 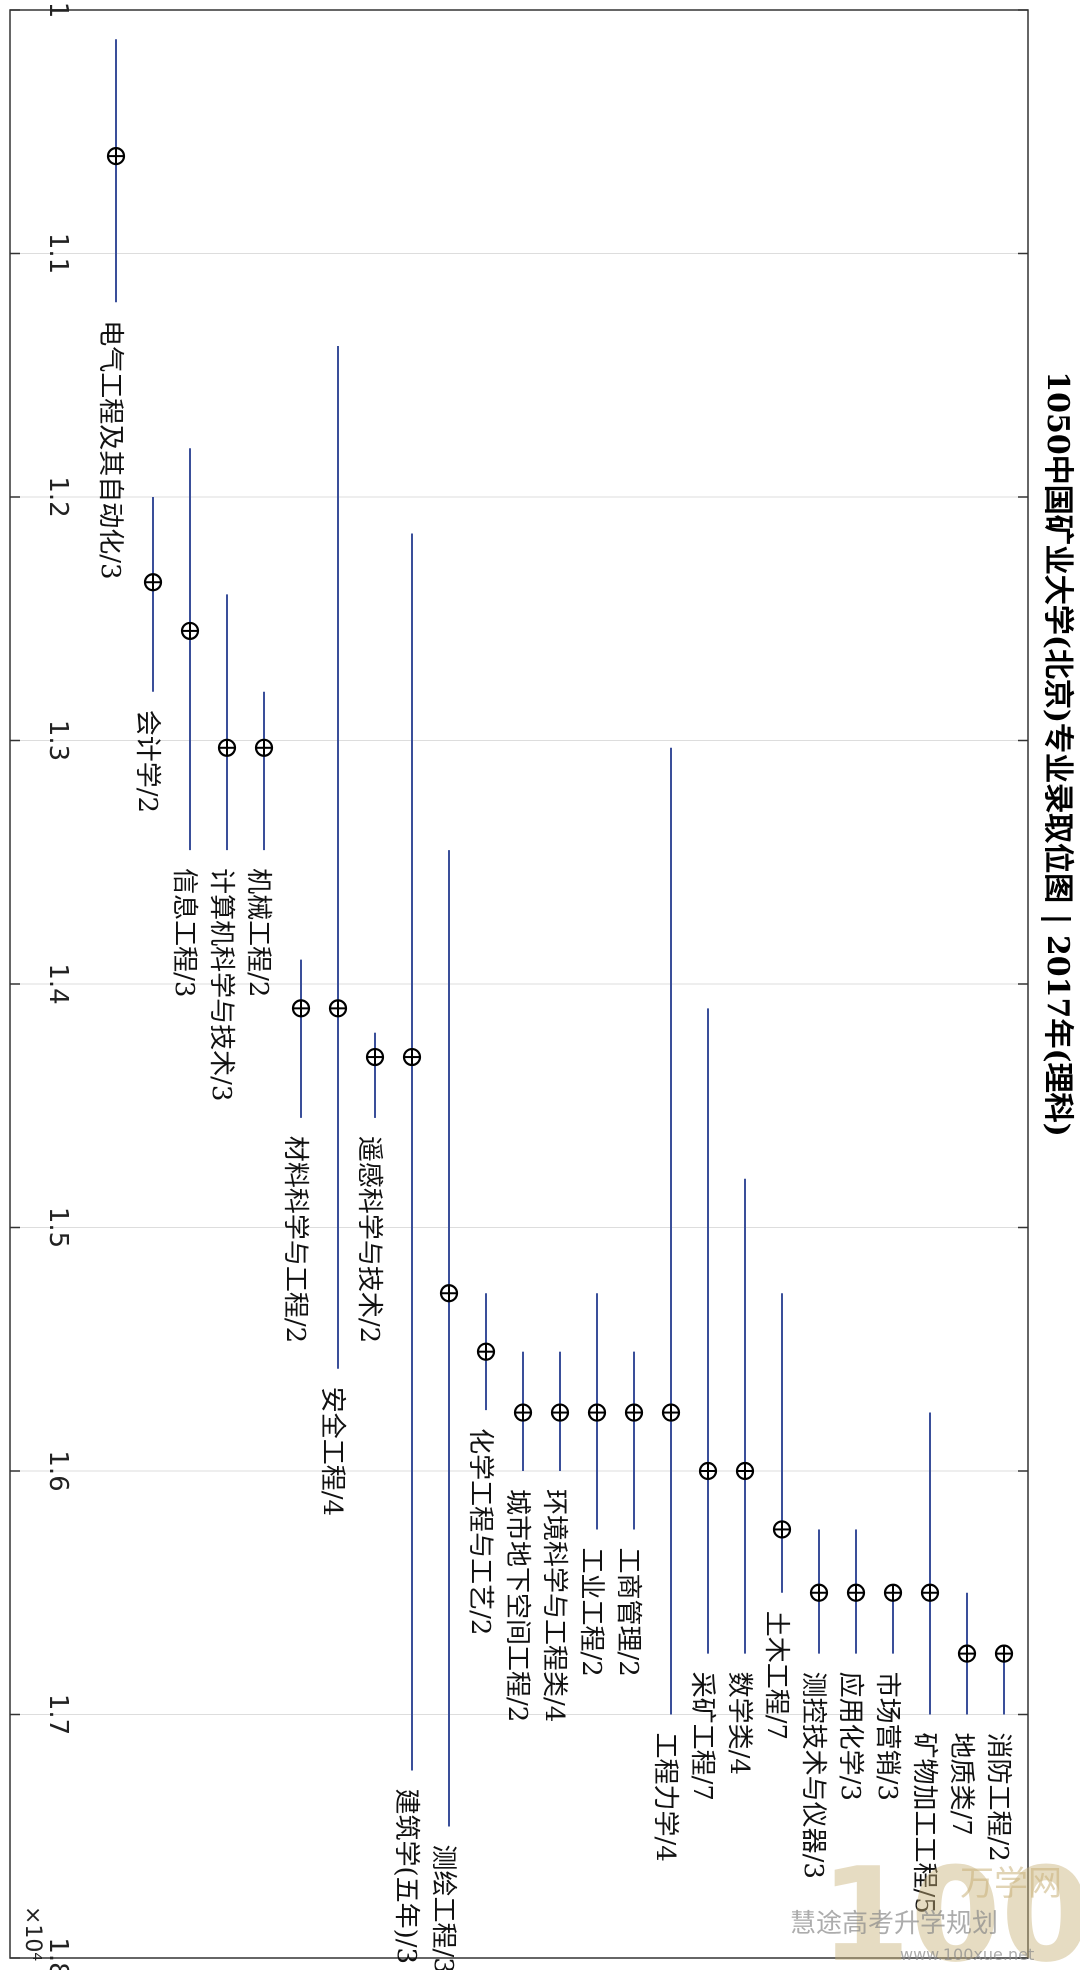 I want to click on tick-label: 1.1, so click(x=58, y=253).